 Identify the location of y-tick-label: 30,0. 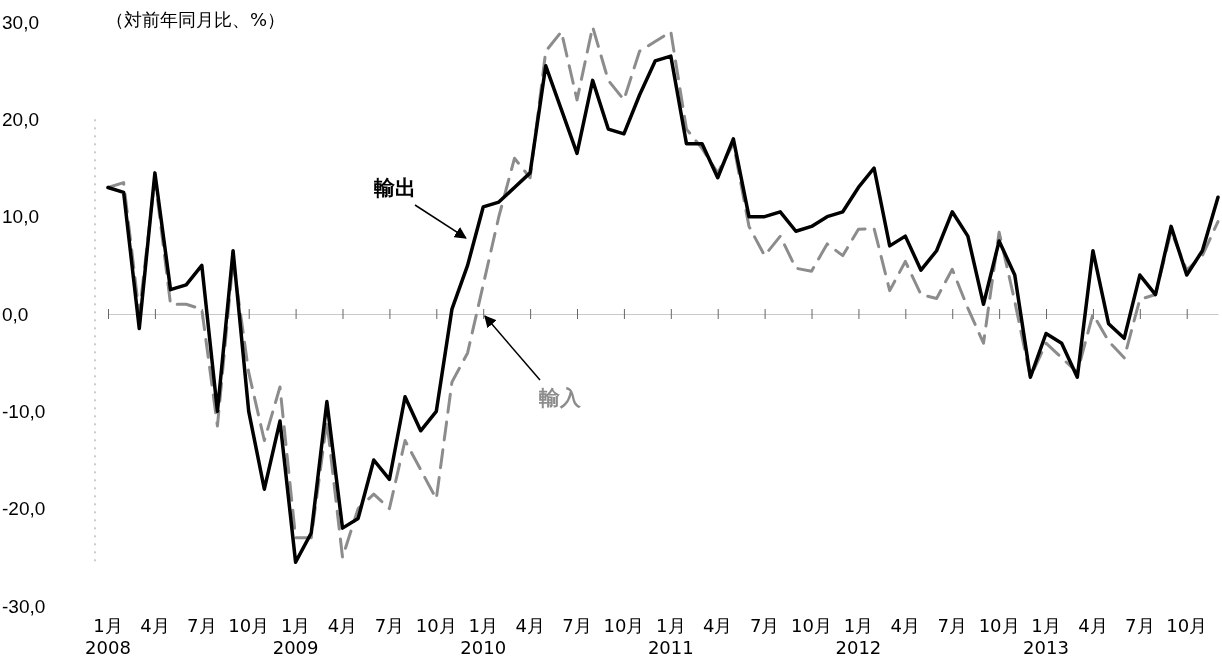
(20, 22).